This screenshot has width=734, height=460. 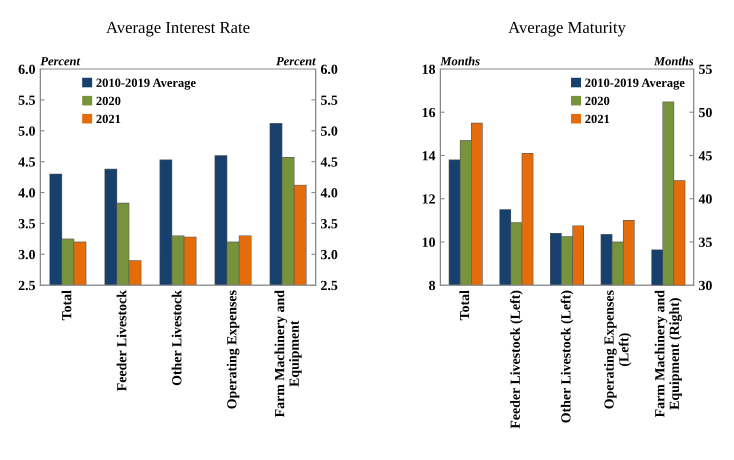 What do you see at coordinates (705, 113) in the screenshot?
I see `y2-tick-label: 50` at bounding box center [705, 113].